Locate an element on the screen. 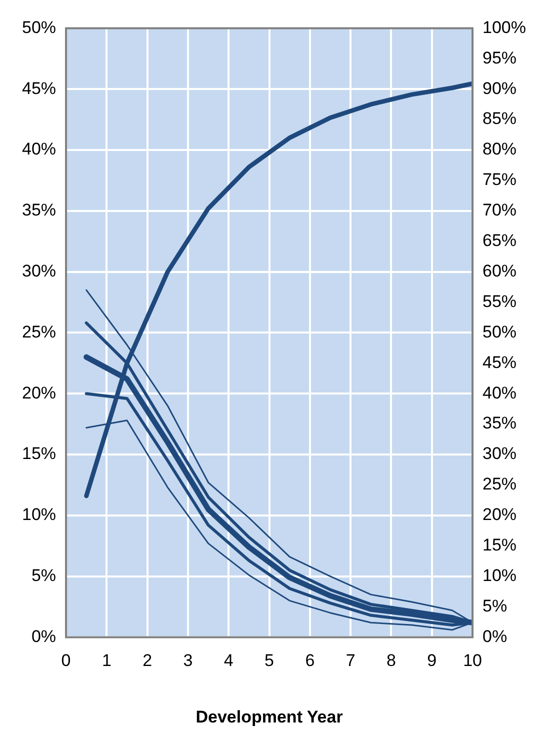  y-tick-label: 25% is located at coordinates (39, 332).